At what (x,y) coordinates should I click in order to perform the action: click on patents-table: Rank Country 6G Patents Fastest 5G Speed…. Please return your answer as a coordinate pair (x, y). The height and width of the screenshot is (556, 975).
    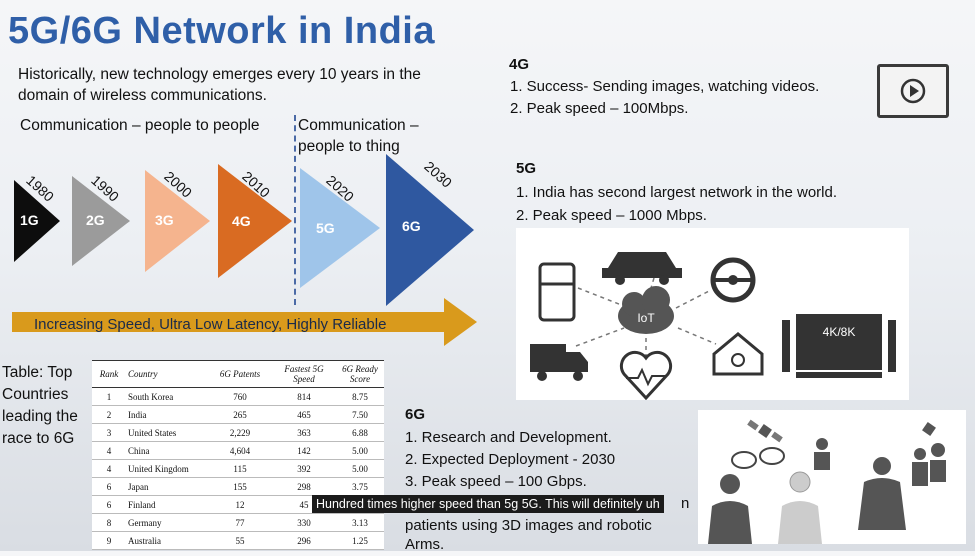
    Looking at the image, I should click on (238, 455).